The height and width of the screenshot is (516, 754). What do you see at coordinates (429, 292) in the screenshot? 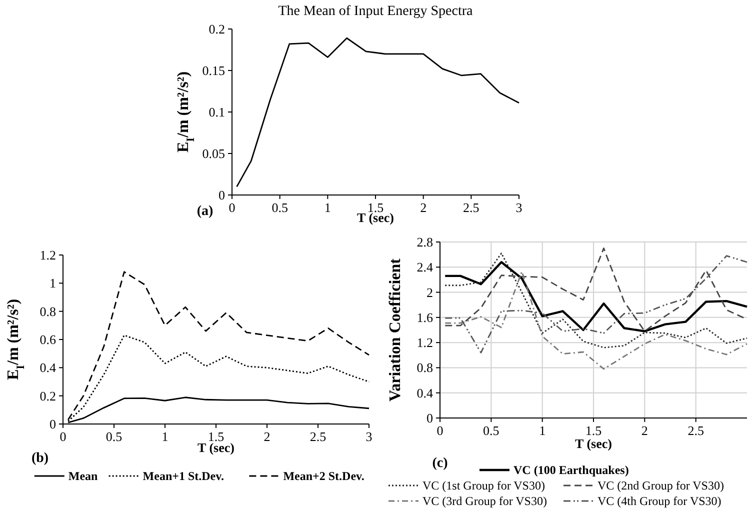
I see `y-tick-label: 2` at bounding box center [429, 292].